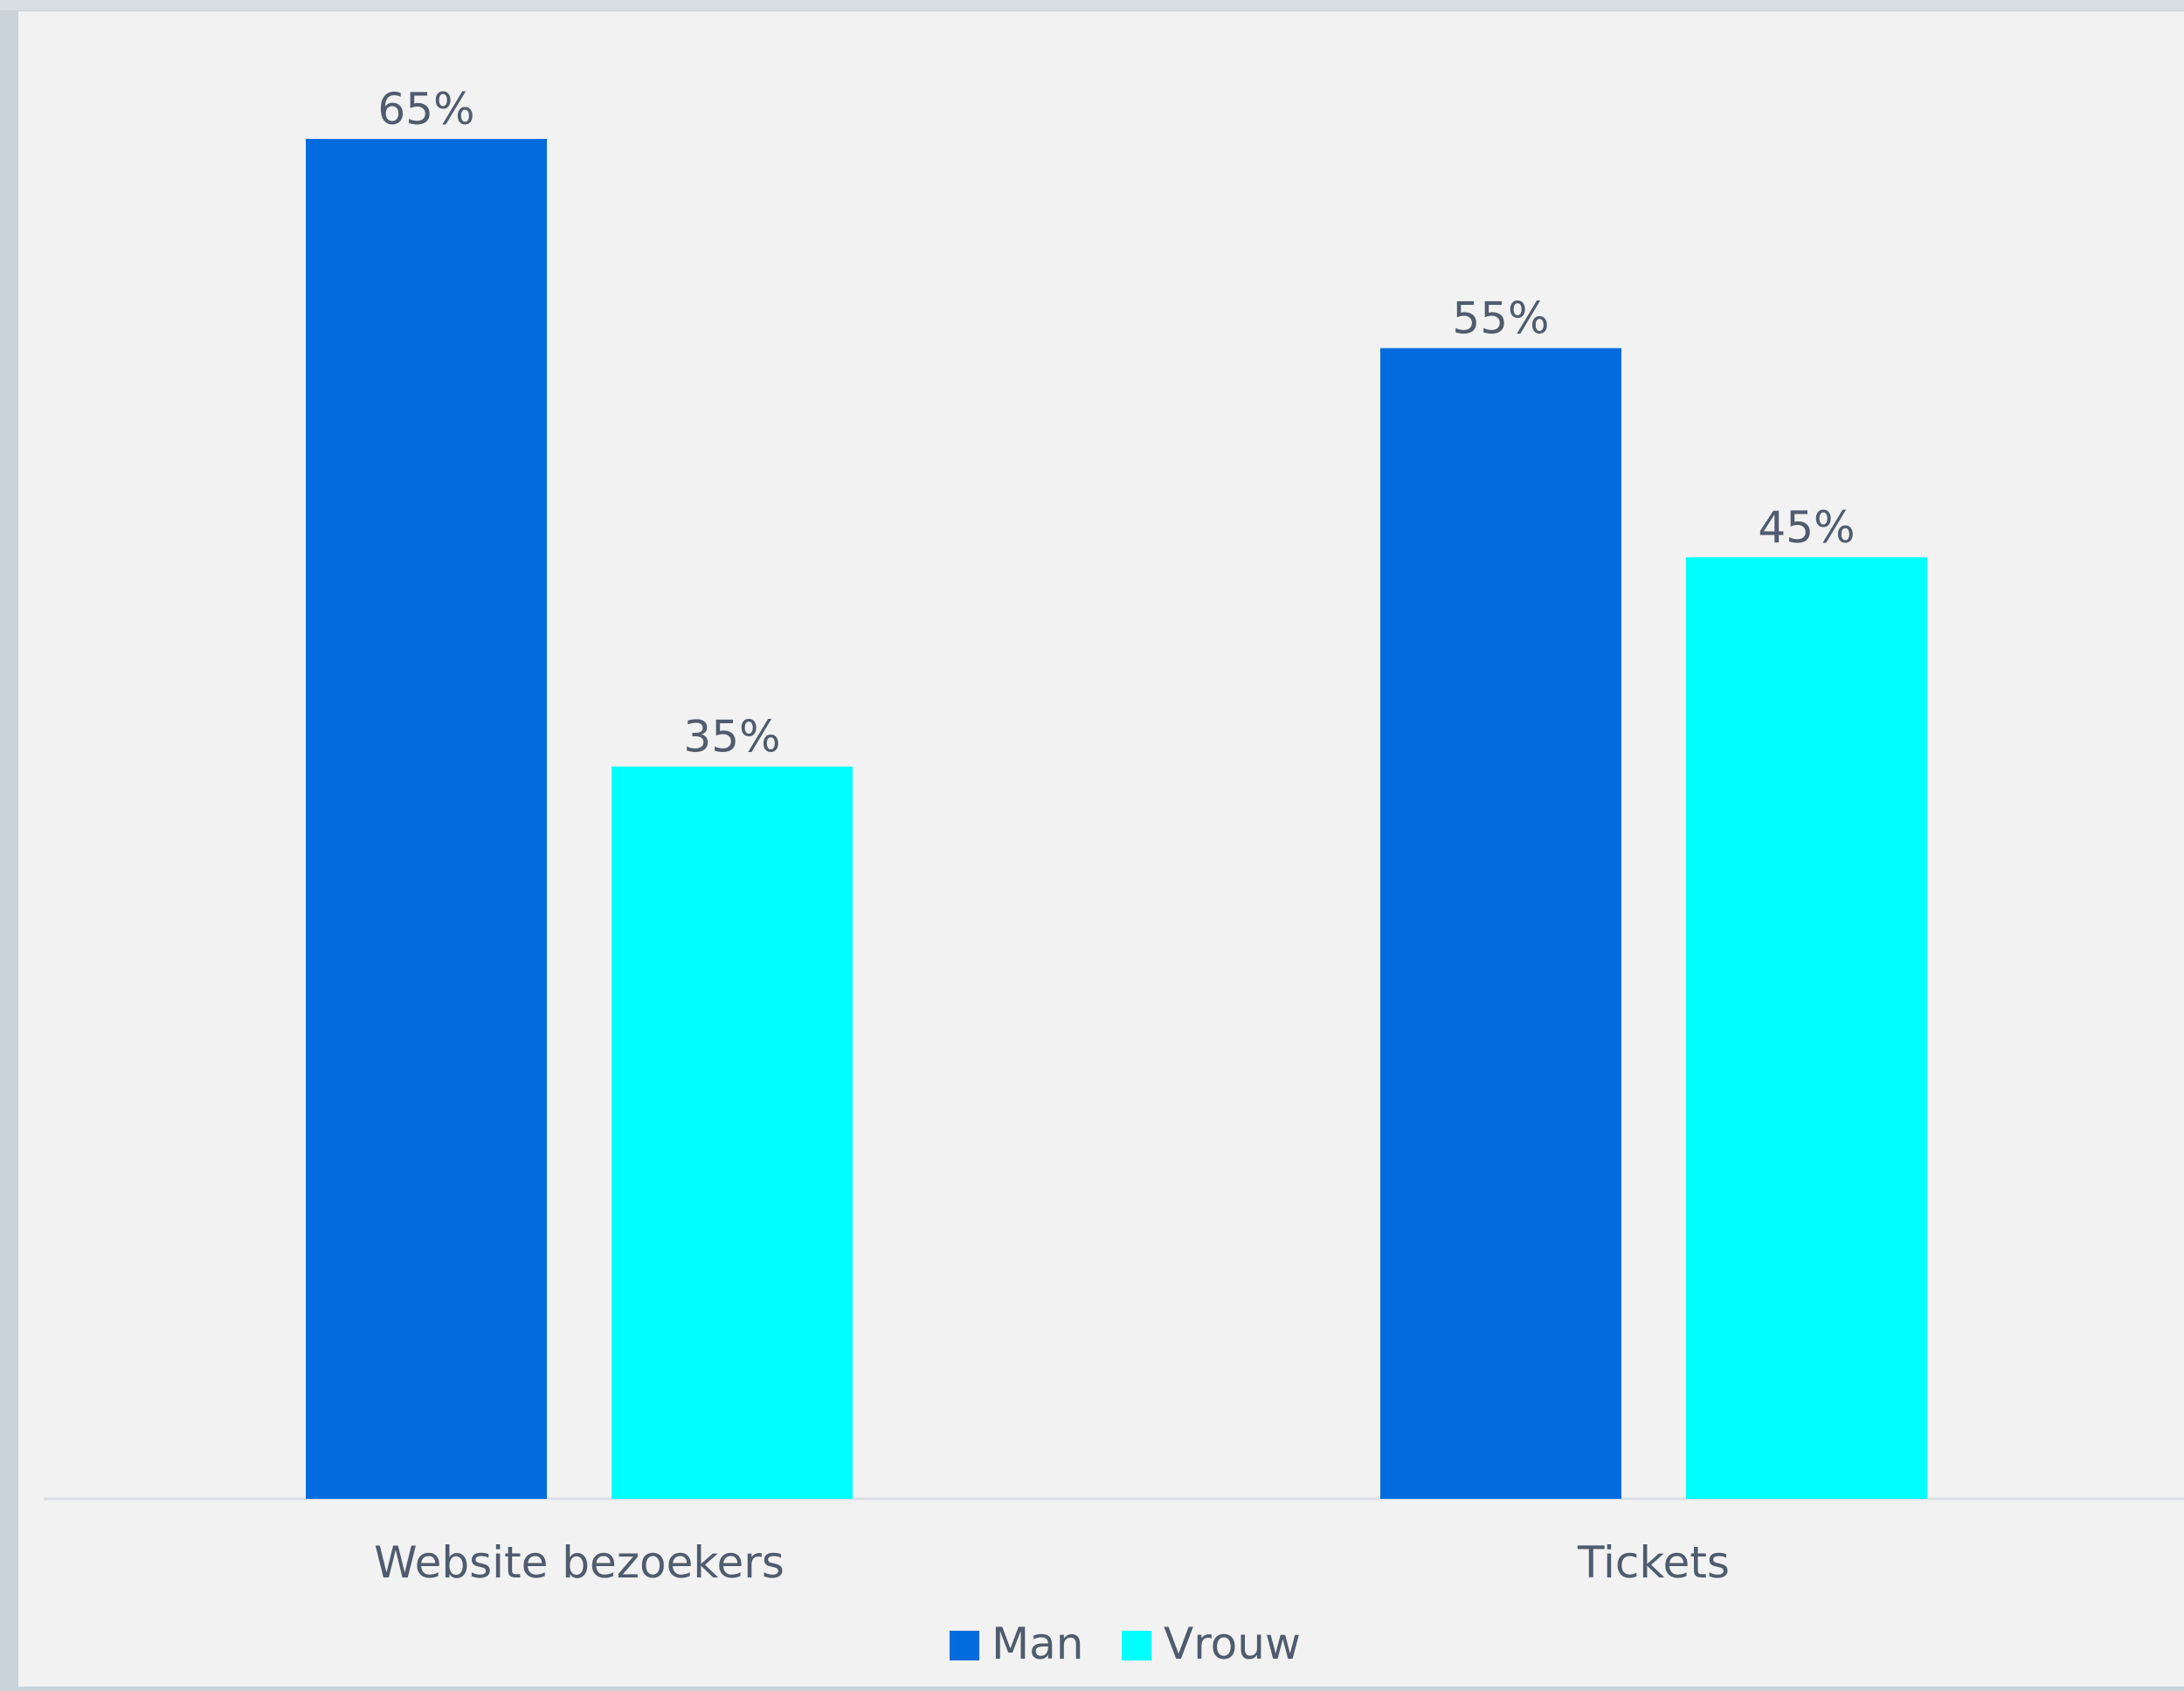 This screenshot has height=1691, width=2184. What do you see at coordinates (1052, 1562) in the screenshot?
I see `x-tick-labels: Website bezoekers Tickets` at bounding box center [1052, 1562].